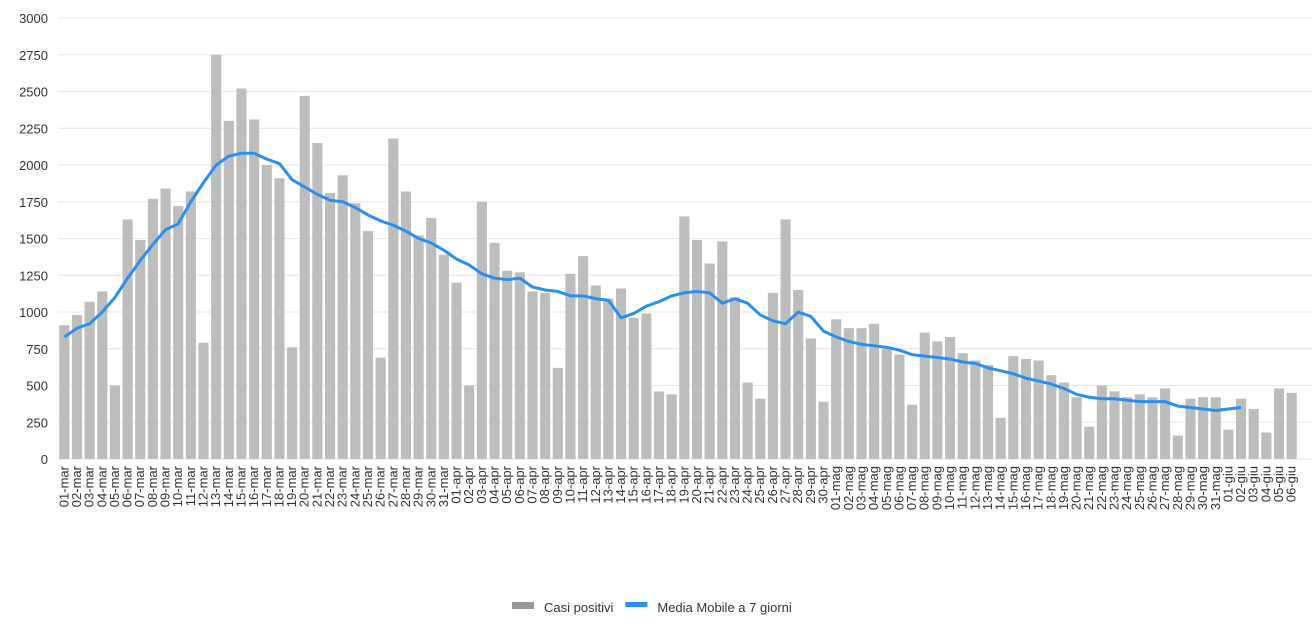 Image resolution: width=1312 pixels, height=624 pixels. Describe the element at coordinates (101, 486) in the screenshot. I see `x-tick-label: 04-mar` at that location.